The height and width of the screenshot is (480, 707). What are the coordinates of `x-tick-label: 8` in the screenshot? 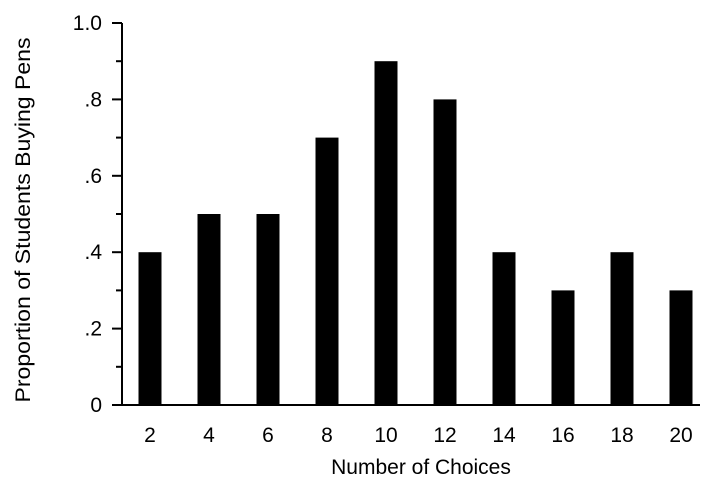 It's located at (327, 435).